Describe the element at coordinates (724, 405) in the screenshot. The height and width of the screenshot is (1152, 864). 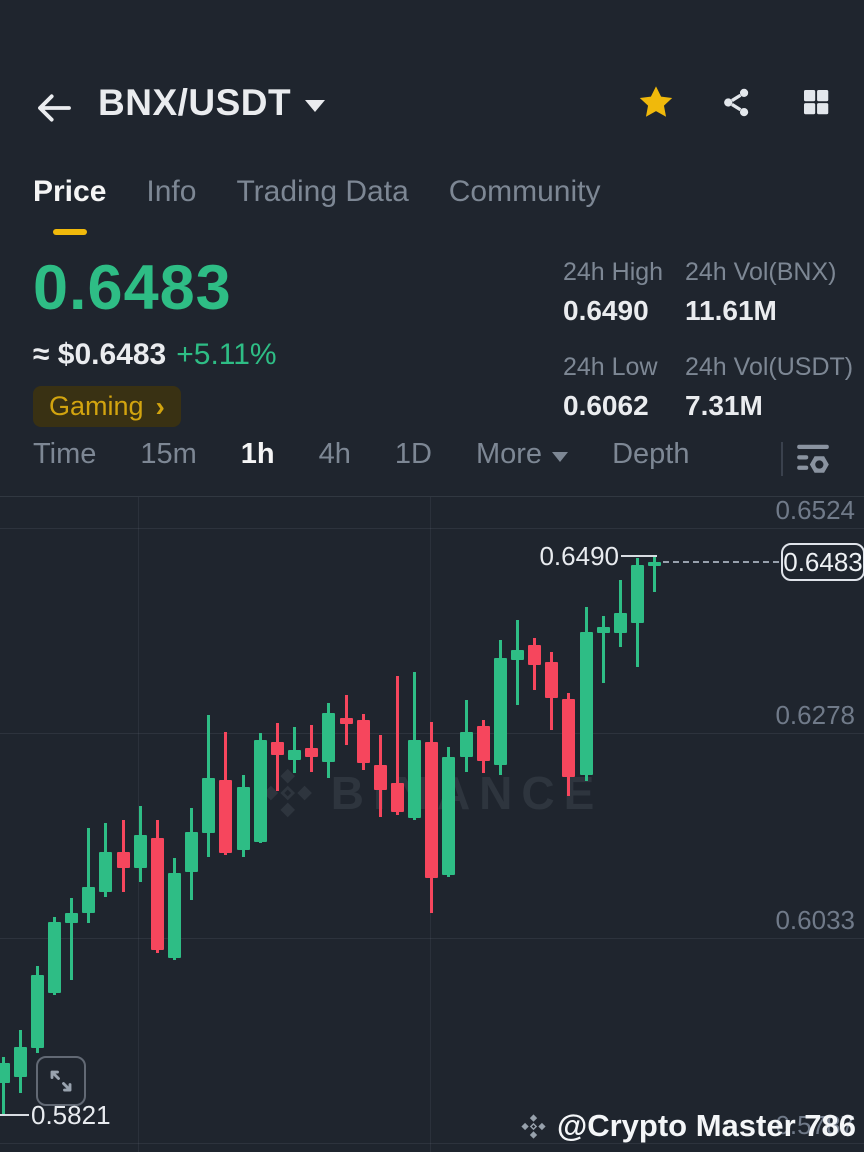
I see `stat-value: 7.31M` at that location.